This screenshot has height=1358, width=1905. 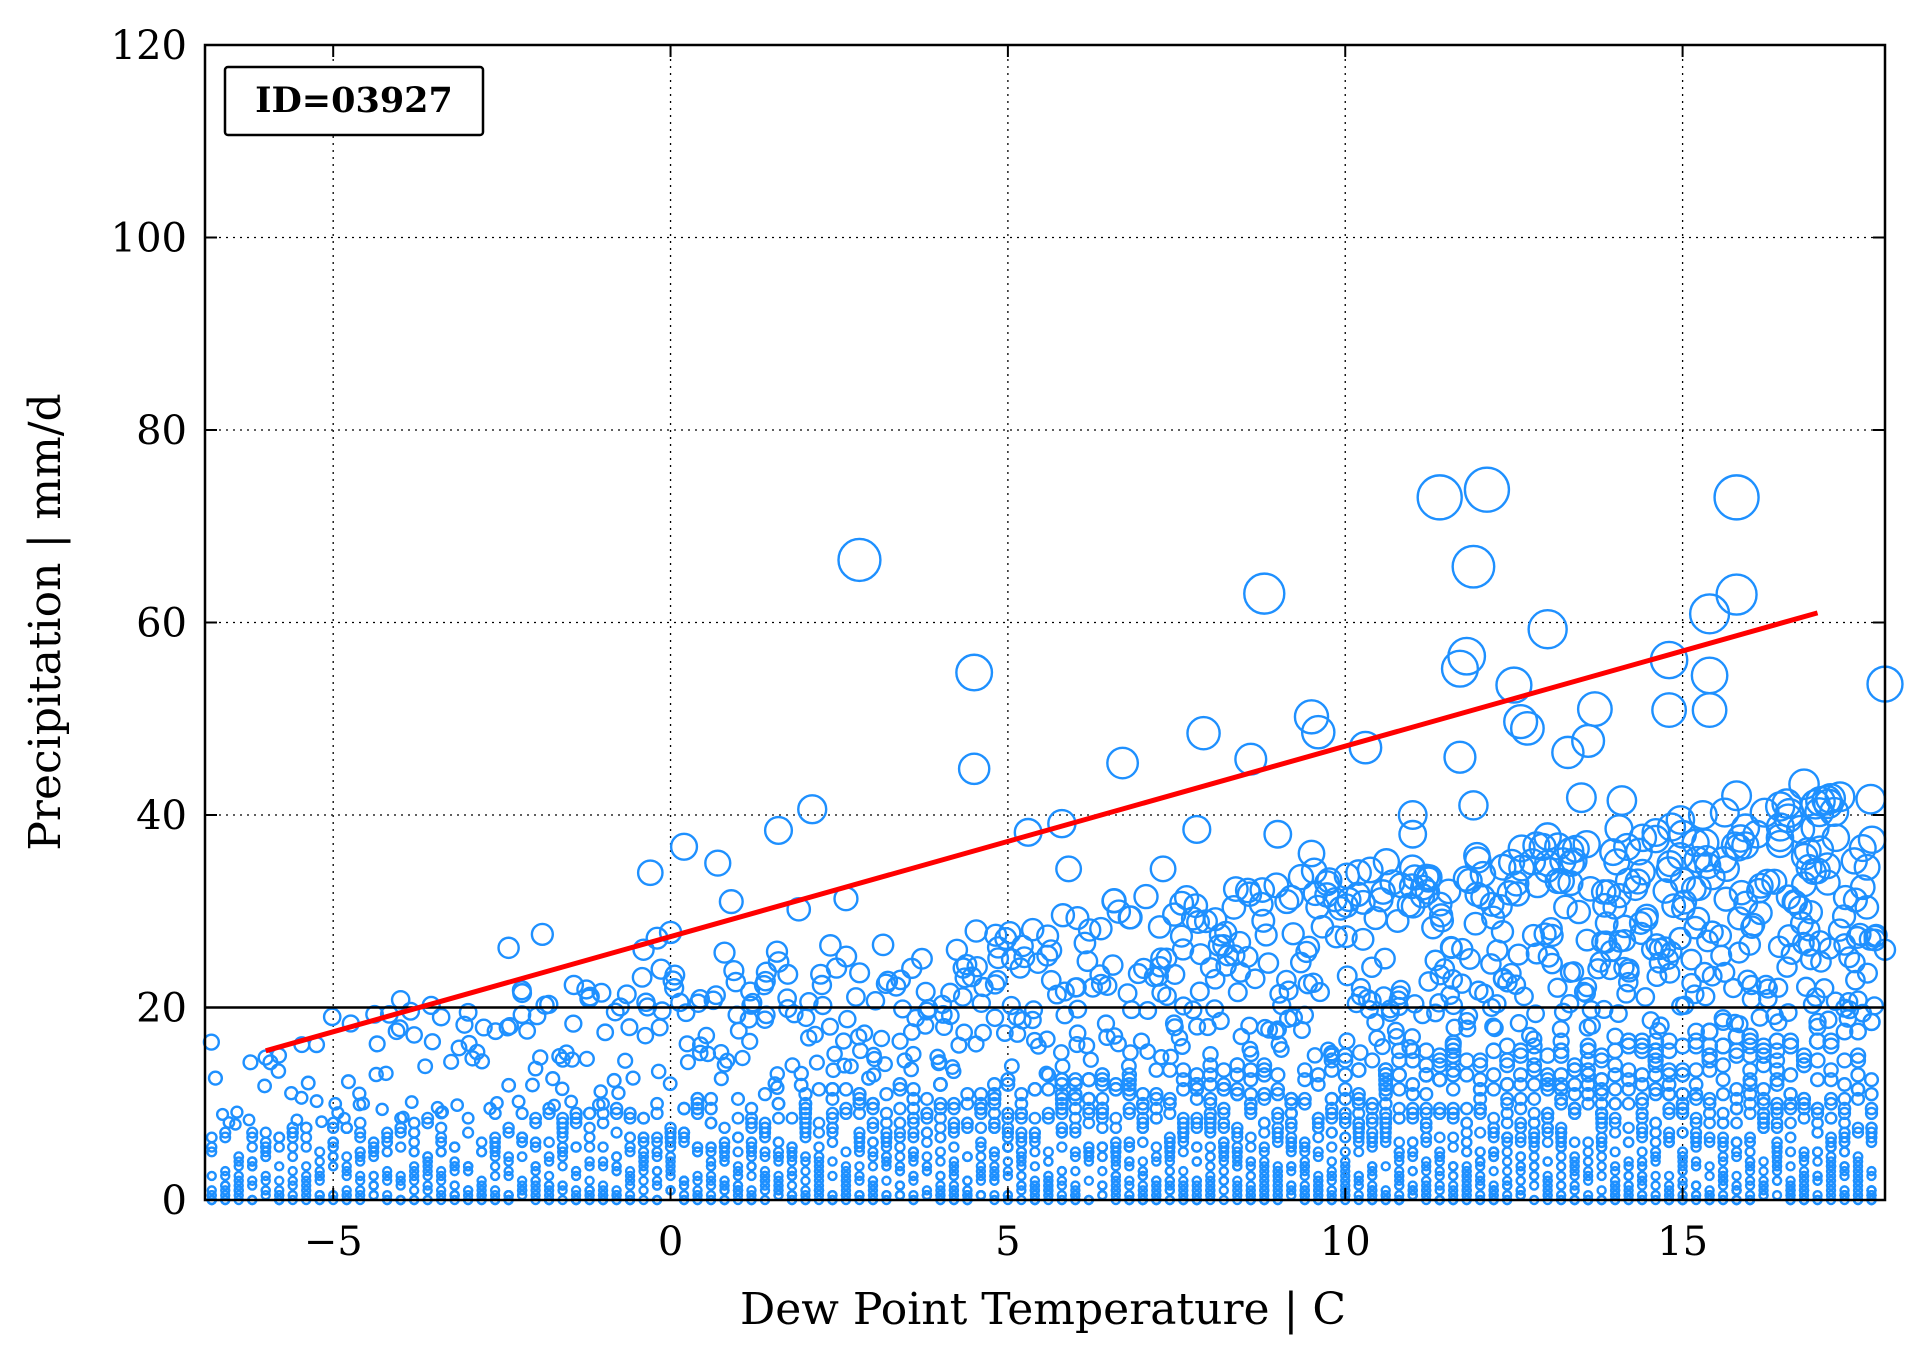 What do you see at coordinates (354, 101) in the screenshot?
I see `id-annotation-box: ID=03927` at bounding box center [354, 101].